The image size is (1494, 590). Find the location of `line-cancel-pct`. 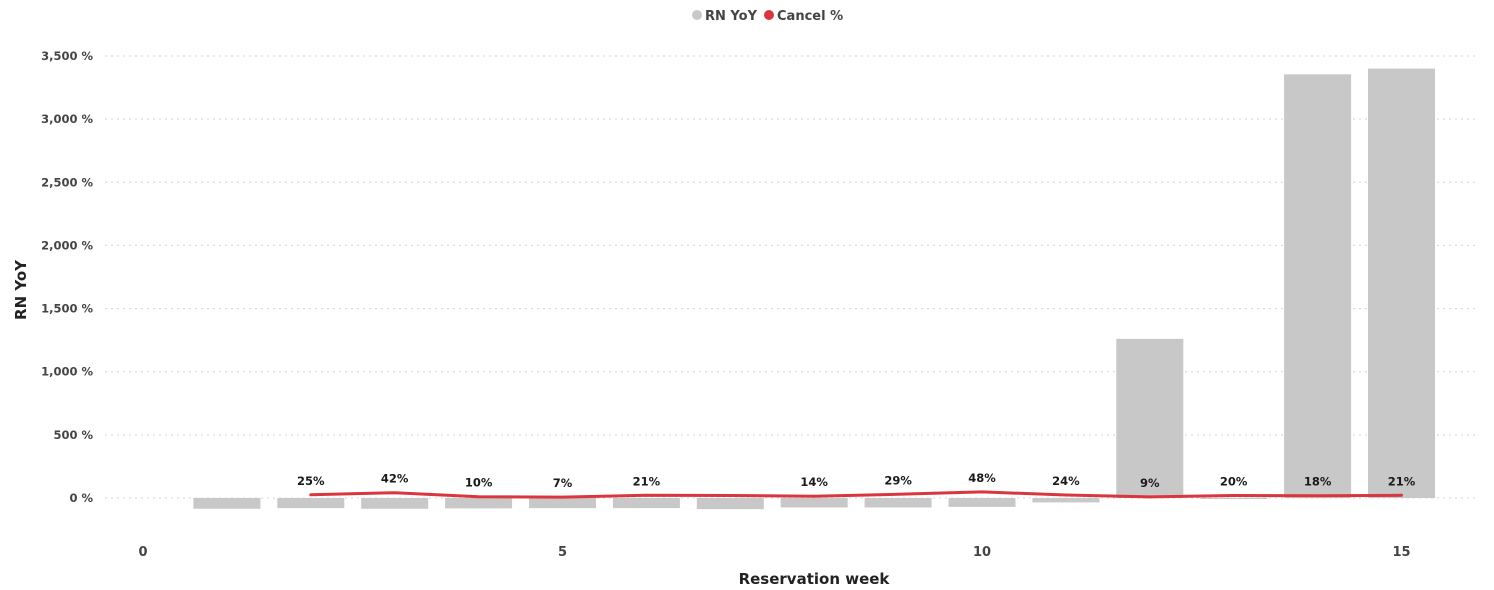

line-cancel-pct is located at coordinates (856, 494).